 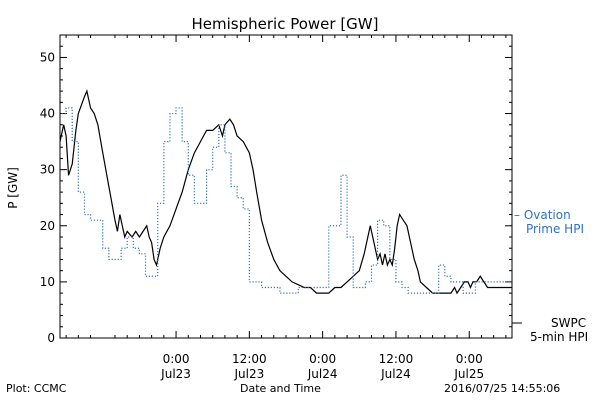 I want to click on y-tick-label: 40, so click(x=47, y=114).